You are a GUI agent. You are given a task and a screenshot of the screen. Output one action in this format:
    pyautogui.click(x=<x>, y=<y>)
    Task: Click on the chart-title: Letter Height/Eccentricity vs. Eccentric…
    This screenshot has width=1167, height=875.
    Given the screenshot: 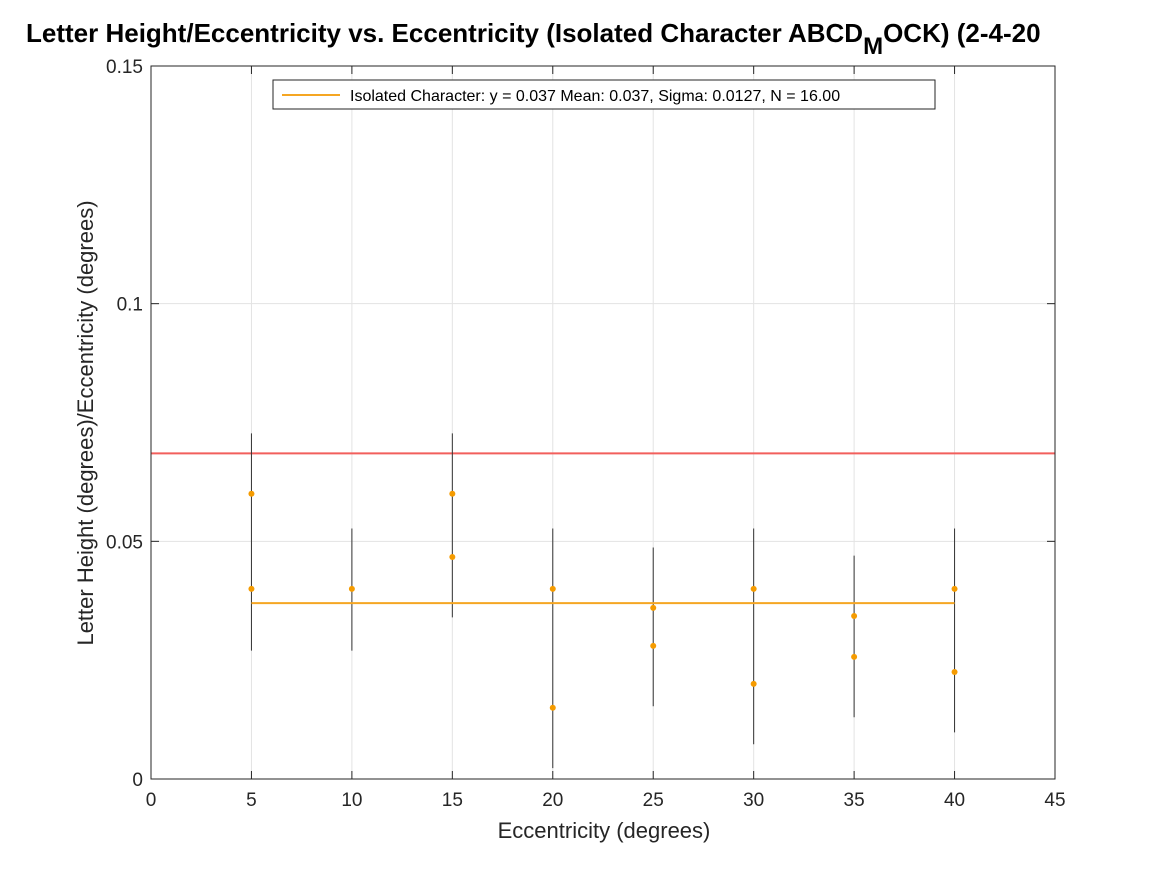 What is the action you would take?
    pyautogui.click(x=533, y=39)
    